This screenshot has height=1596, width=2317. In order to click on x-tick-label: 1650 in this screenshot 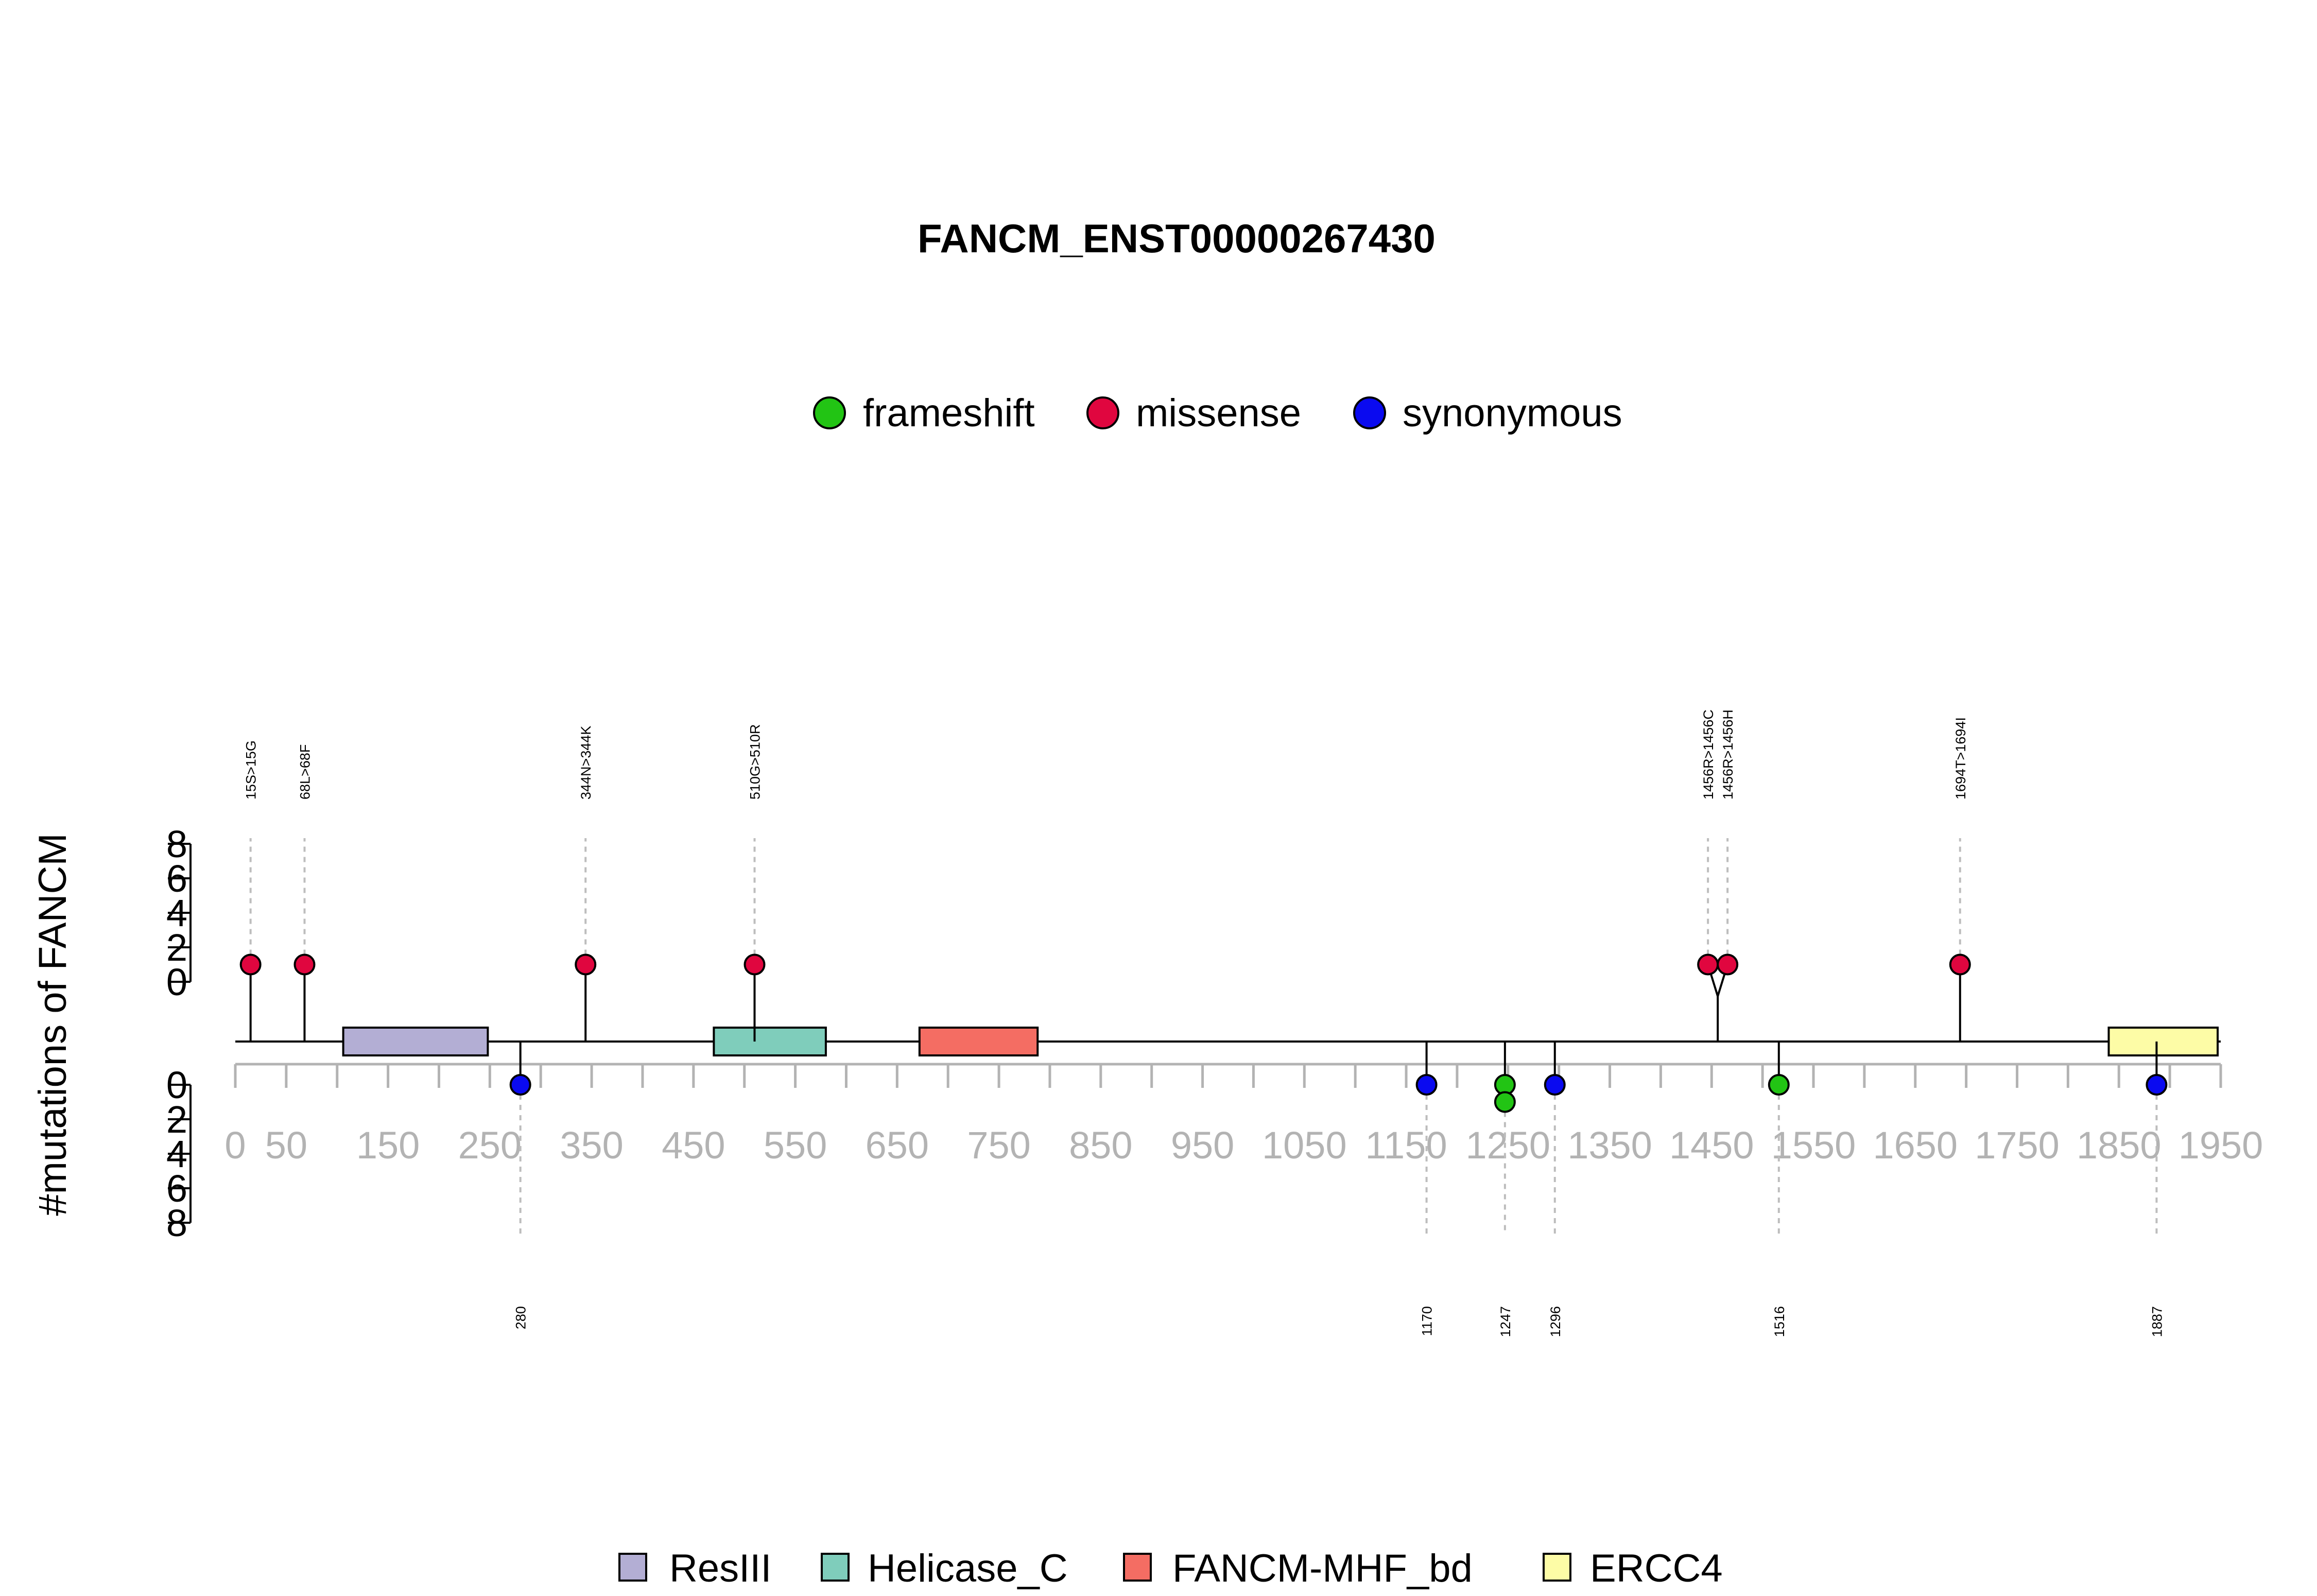, I will do `click(1915, 1145)`.